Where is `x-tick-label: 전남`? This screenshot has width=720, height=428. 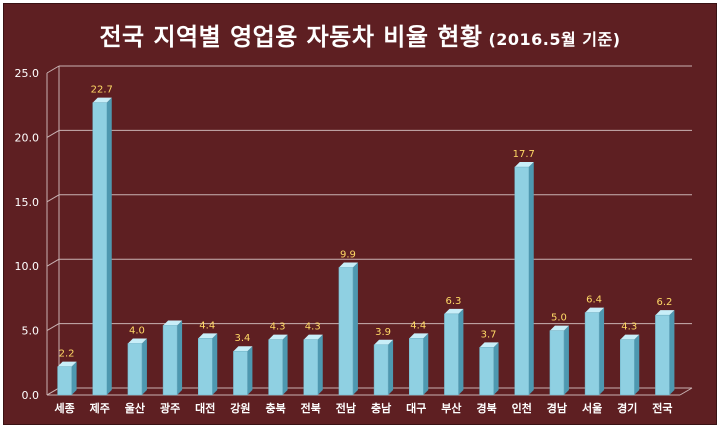
x-tick-label: 전남 is located at coordinates (346, 408).